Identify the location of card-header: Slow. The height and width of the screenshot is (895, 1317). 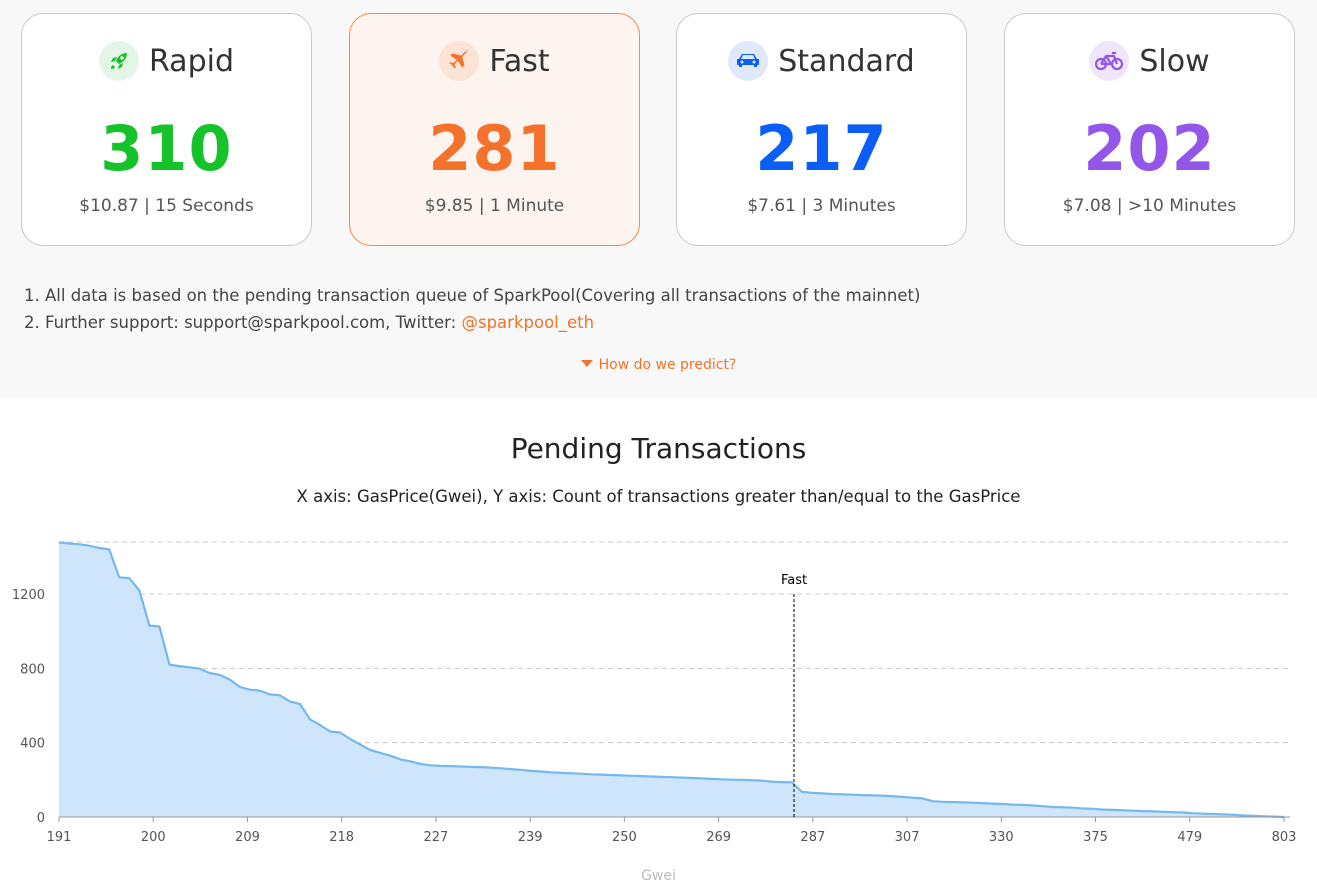
(1149, 61).